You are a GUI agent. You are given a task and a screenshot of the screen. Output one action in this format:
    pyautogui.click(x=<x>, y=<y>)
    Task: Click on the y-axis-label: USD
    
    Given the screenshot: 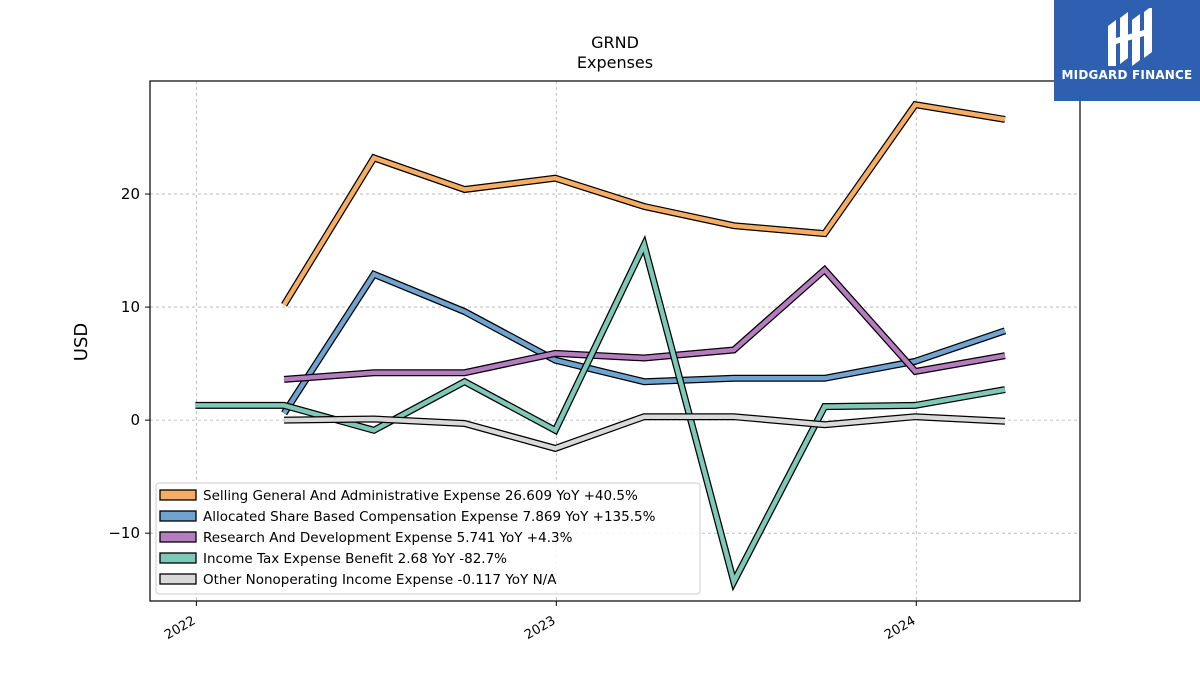 What is the action you would take?
    pyautogui.click(x=81, y=342)
    